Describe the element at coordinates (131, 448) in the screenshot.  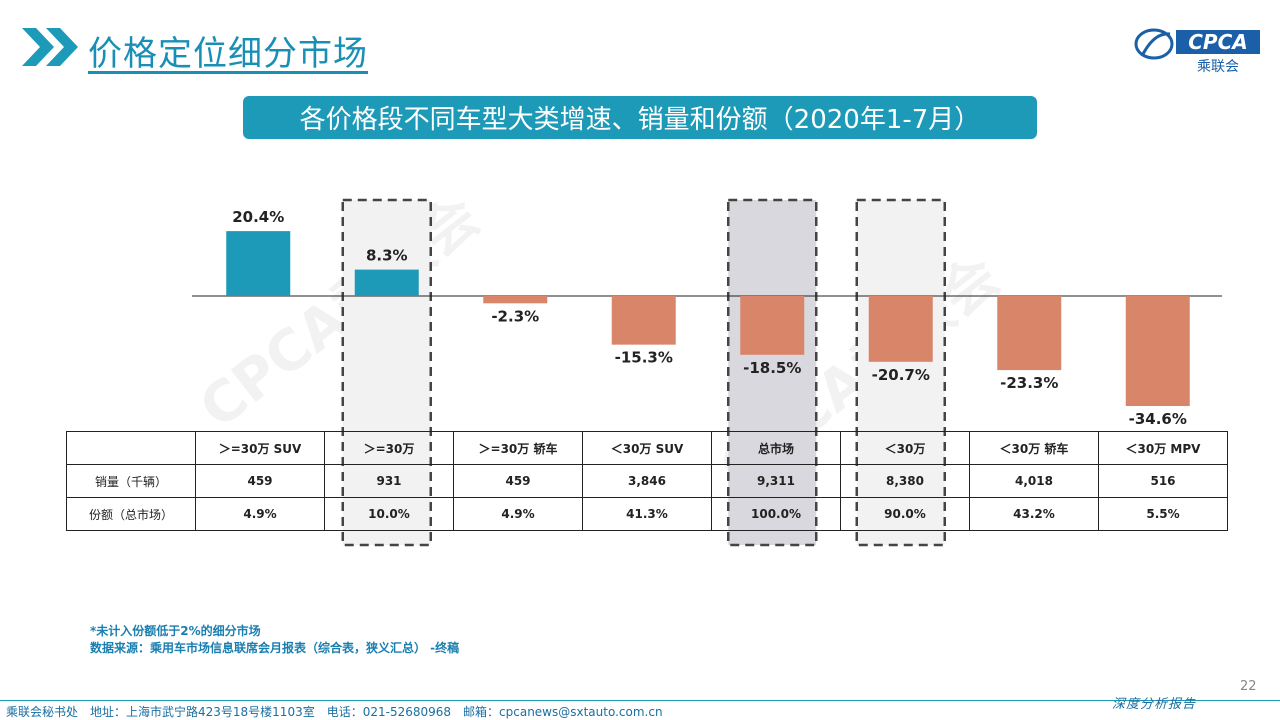
I see `table-corner-cell` at that location.